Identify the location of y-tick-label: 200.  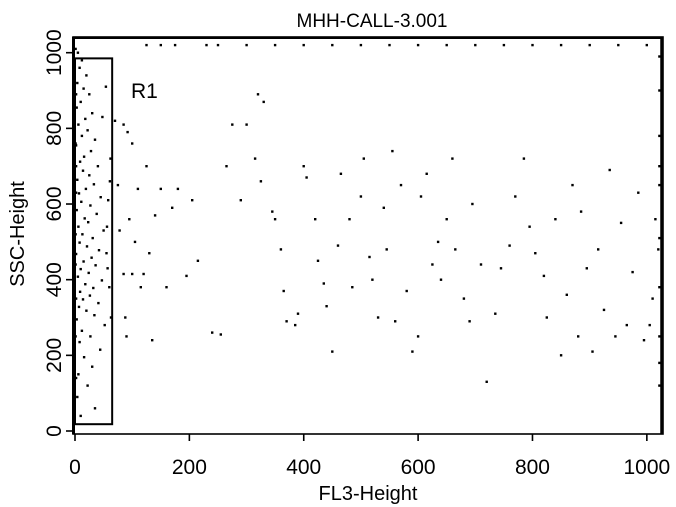
(54, 355).